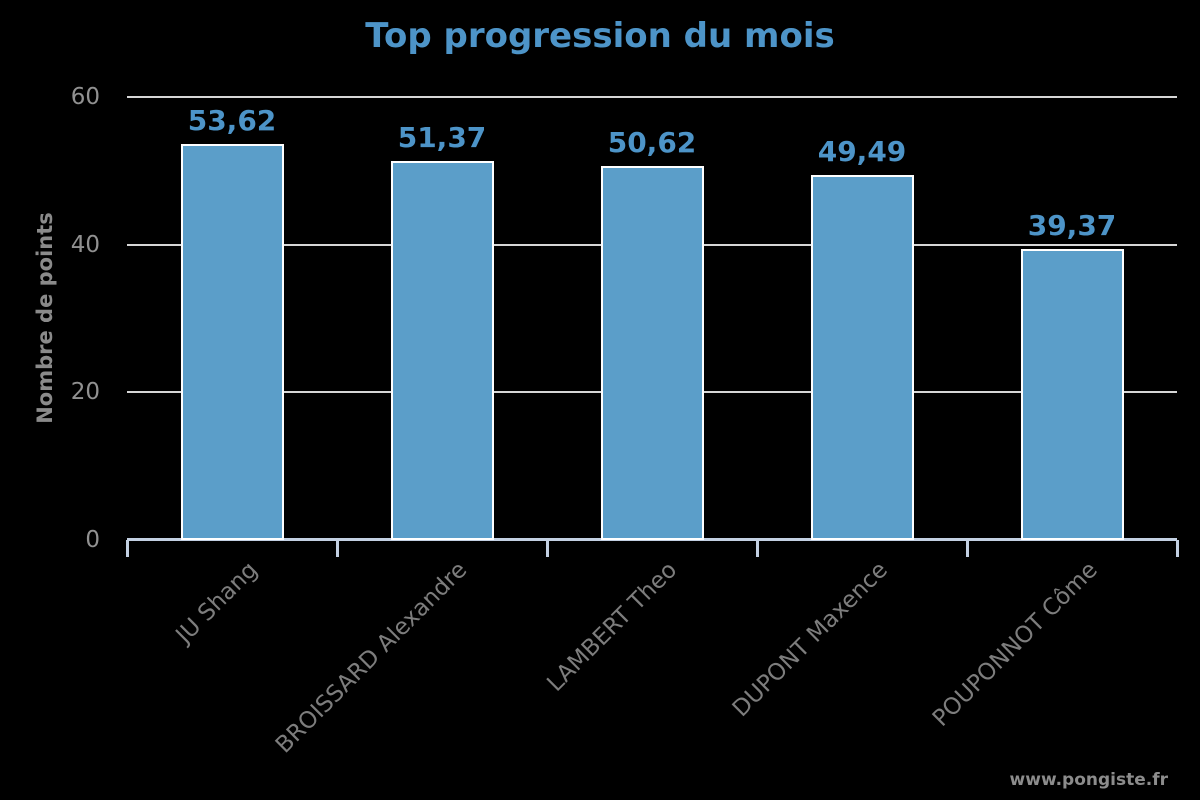 The image size is (1200, 800). I want to click on x-category-label: JU Shang, so click(216, 603).